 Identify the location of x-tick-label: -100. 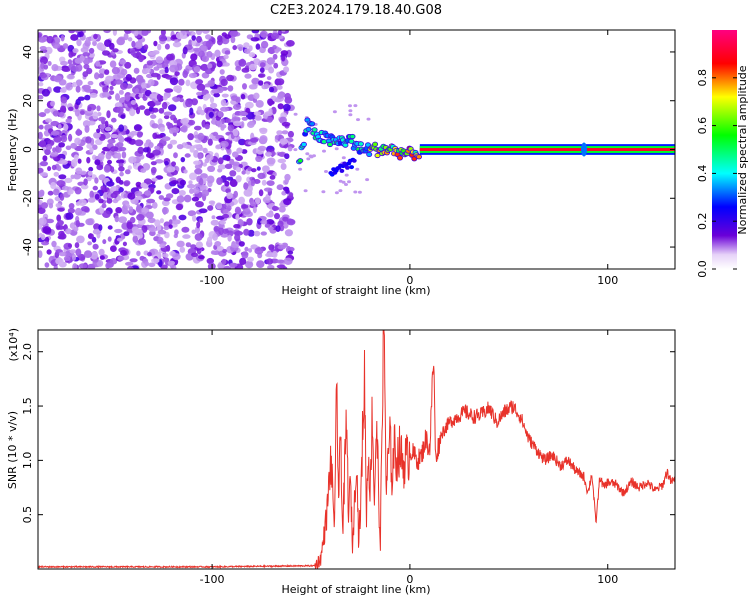
(212, 579).